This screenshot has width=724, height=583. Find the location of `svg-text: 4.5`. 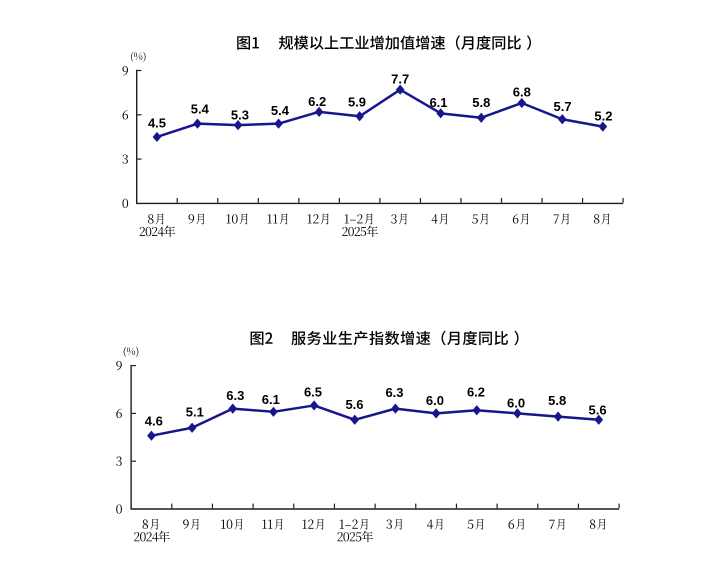

svg-text: 4.5 is located at coordinates (157, 122).